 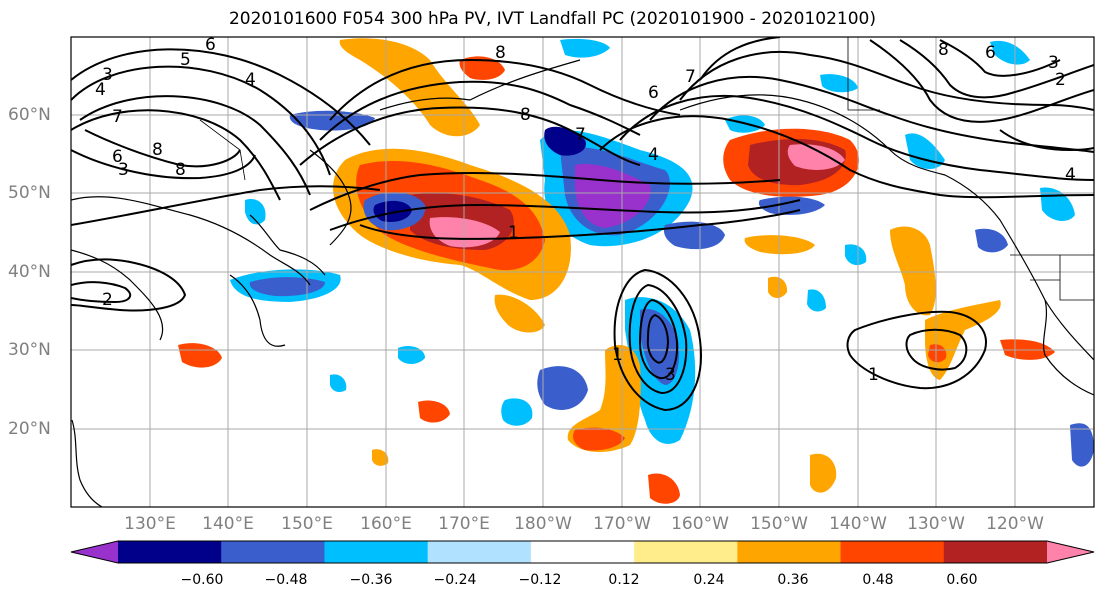 I want to click on lon-label: 130°E, so click(x=150, y=524).